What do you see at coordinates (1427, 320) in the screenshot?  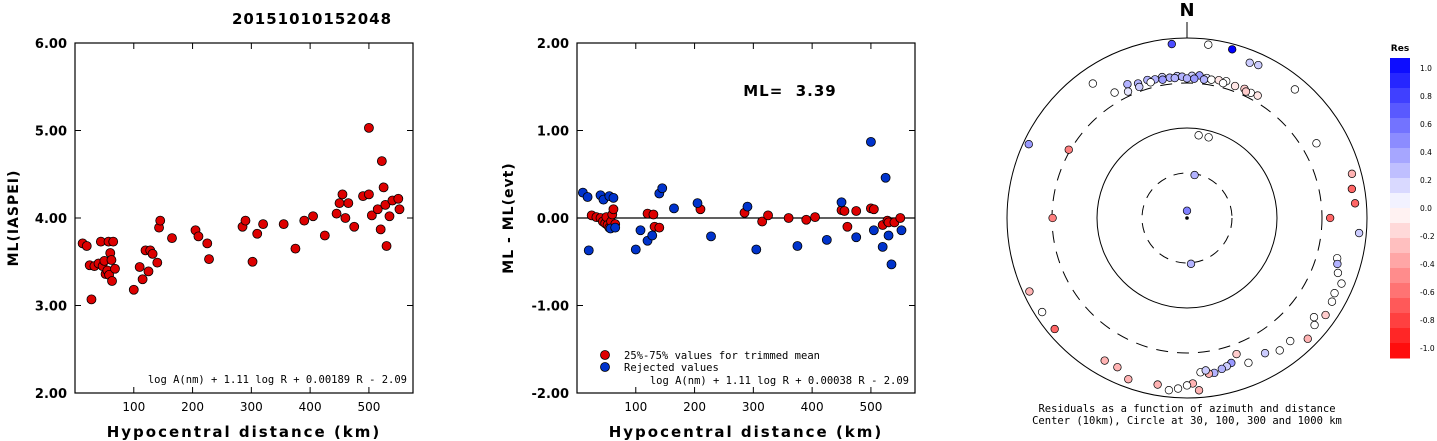 I see `colorbar-tick-label: -0.8` at bounding box center [1427, 320].